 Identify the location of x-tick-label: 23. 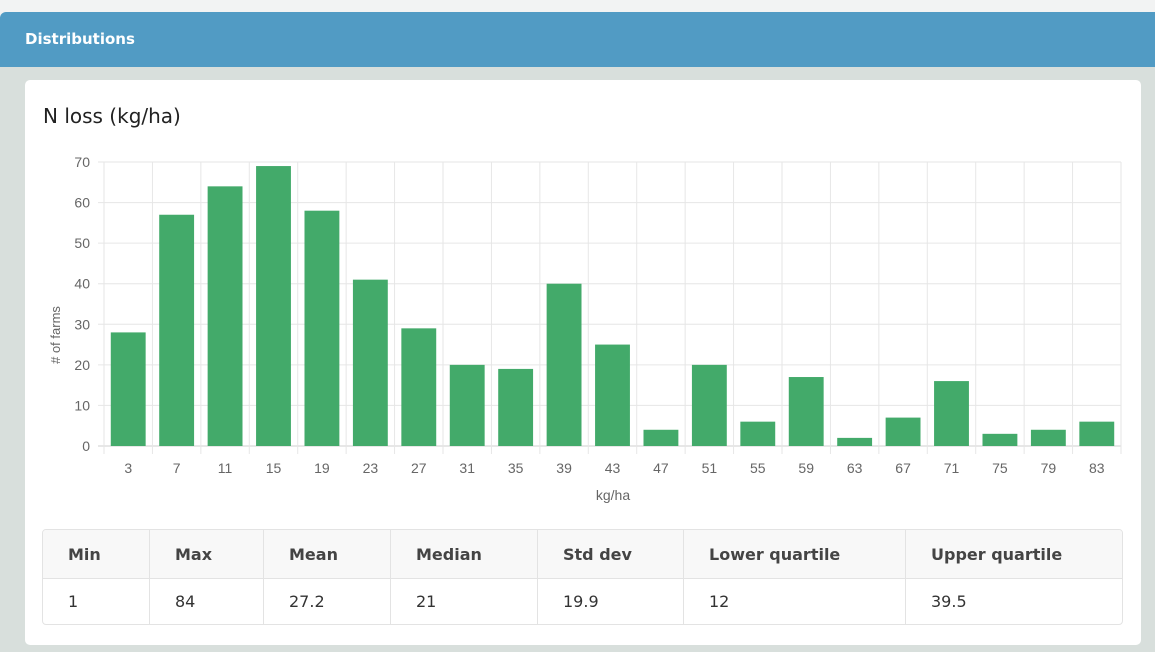
(371, 468).